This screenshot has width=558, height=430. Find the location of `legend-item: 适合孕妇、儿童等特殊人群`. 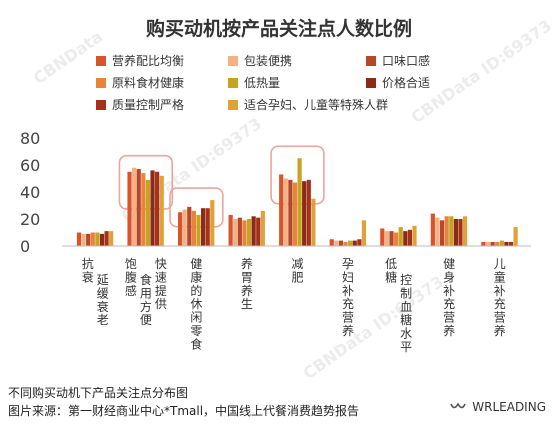

legend-item: 适合孕妇、儿童等特殊人群 is located at coordinates (308, 105).